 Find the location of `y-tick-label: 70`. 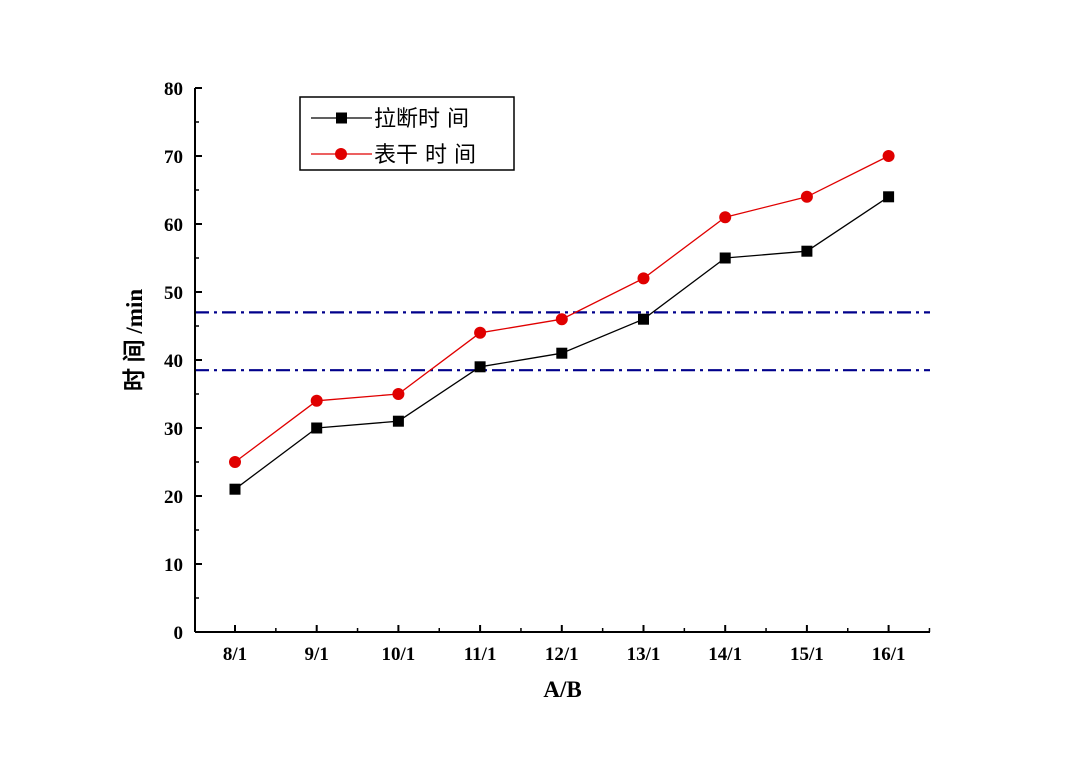

y-tick-label: 70 is located at coordinates (173, 157).